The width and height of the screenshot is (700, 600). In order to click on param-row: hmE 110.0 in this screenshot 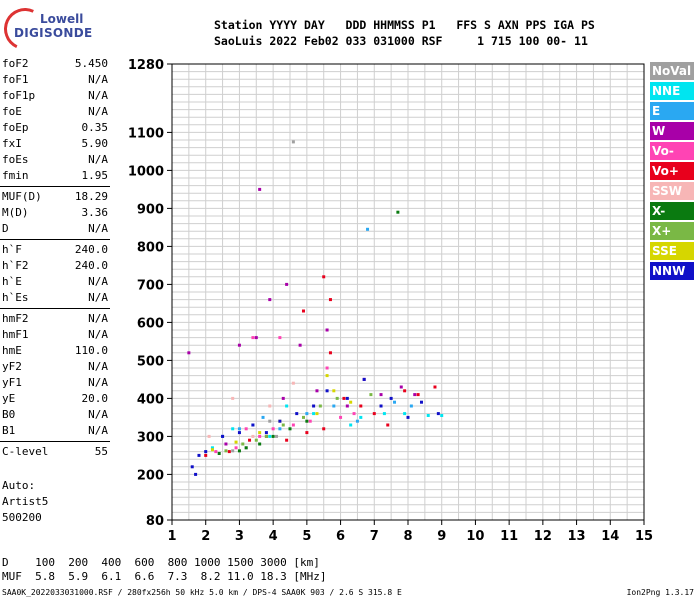, I will do `click(55, 351)`.